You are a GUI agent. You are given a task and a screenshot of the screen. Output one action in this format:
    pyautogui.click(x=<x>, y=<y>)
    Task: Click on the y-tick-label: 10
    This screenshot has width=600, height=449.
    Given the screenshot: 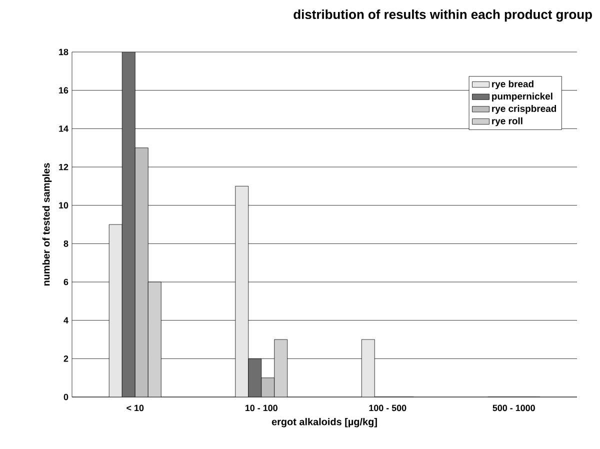 What is the action you would take?
    pyautogui.click(x=63, y=205)
    